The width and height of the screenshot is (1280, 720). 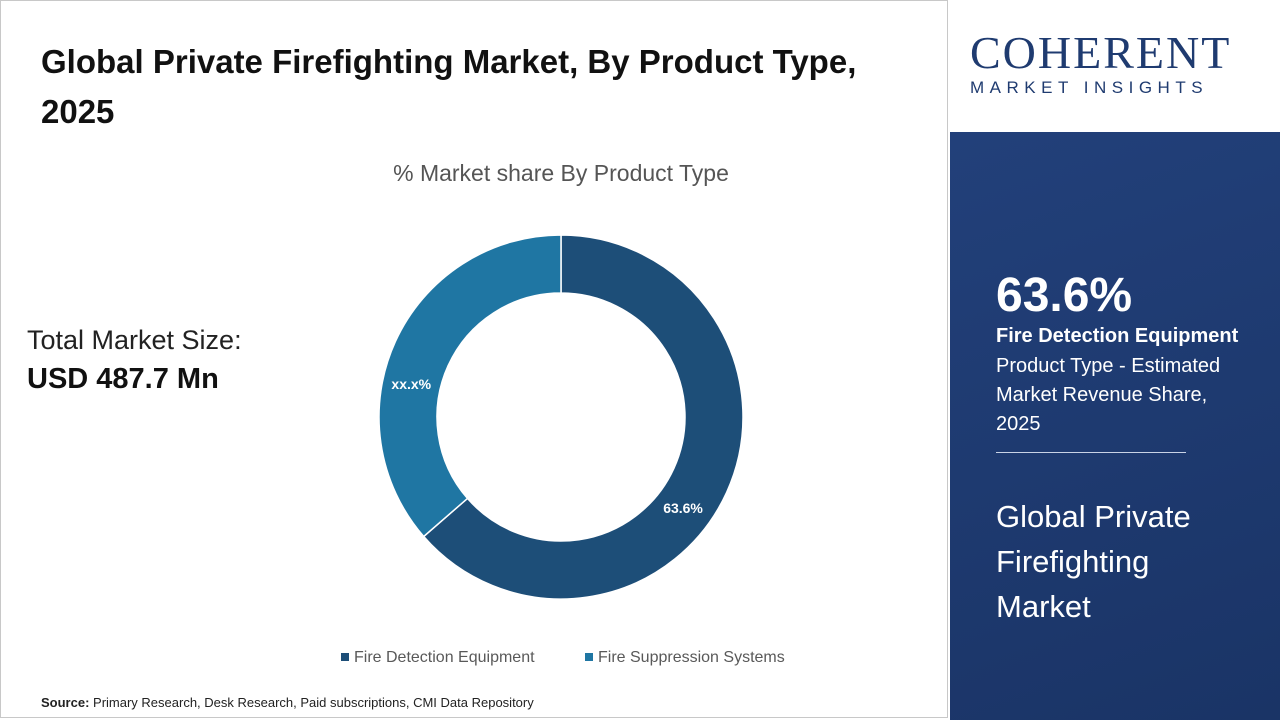 I want to click on data-label: 63.6%, so click(x=683, y=508).